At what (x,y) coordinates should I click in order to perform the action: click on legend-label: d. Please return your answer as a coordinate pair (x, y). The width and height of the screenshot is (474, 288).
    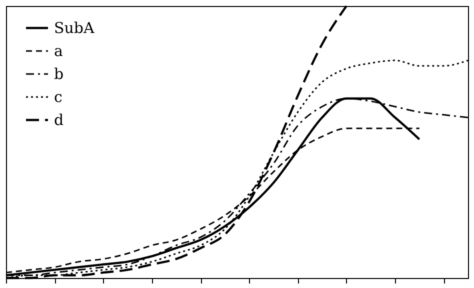
    Looking at the image, I should click on (59, 120).